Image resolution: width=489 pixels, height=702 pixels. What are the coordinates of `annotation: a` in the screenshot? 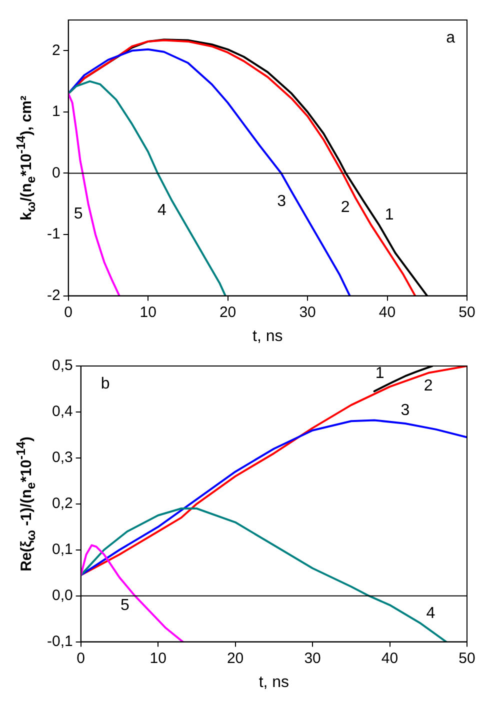 It's located at (451, 37).